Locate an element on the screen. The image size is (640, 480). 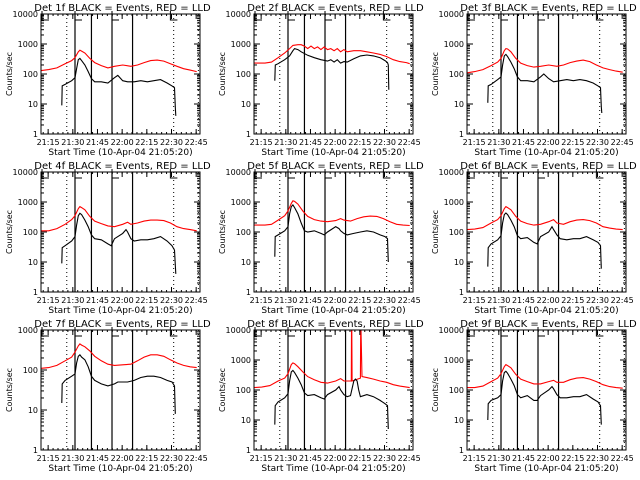
panel-title: Det 1f BLACK = Events, RED = LLD is located at coordinates (122, 8).